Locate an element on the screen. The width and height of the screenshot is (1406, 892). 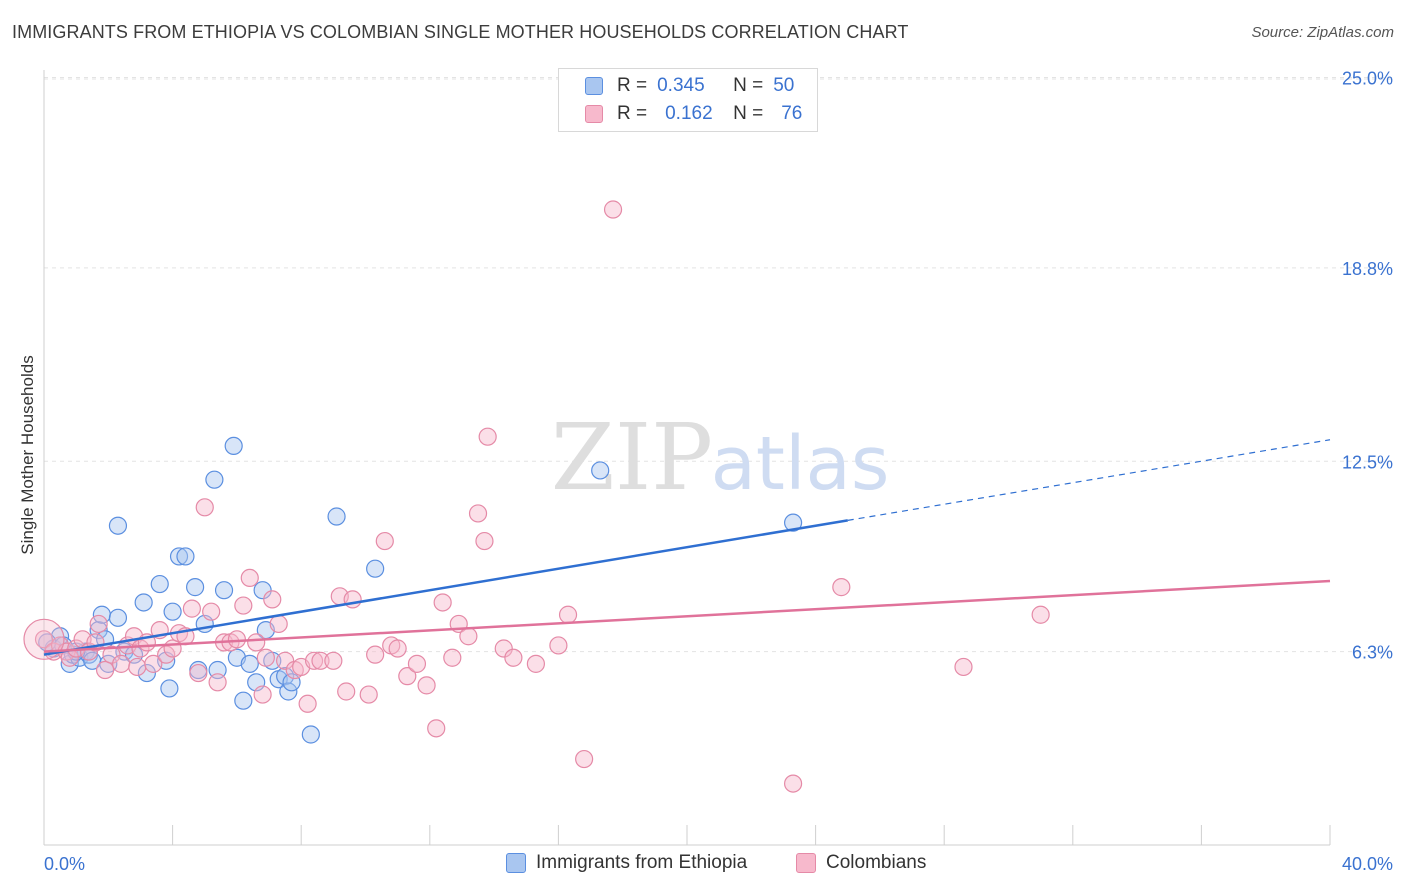
x-tick-label: 0.0% is located at coordinates (64, 864).